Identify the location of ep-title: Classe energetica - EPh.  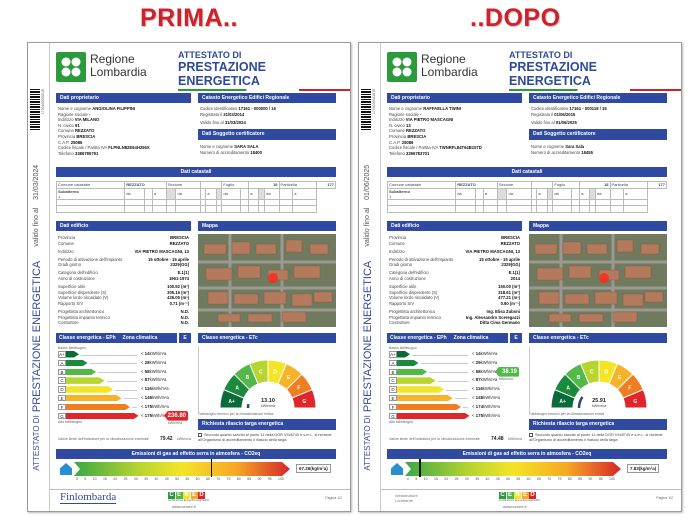
(87, 338).